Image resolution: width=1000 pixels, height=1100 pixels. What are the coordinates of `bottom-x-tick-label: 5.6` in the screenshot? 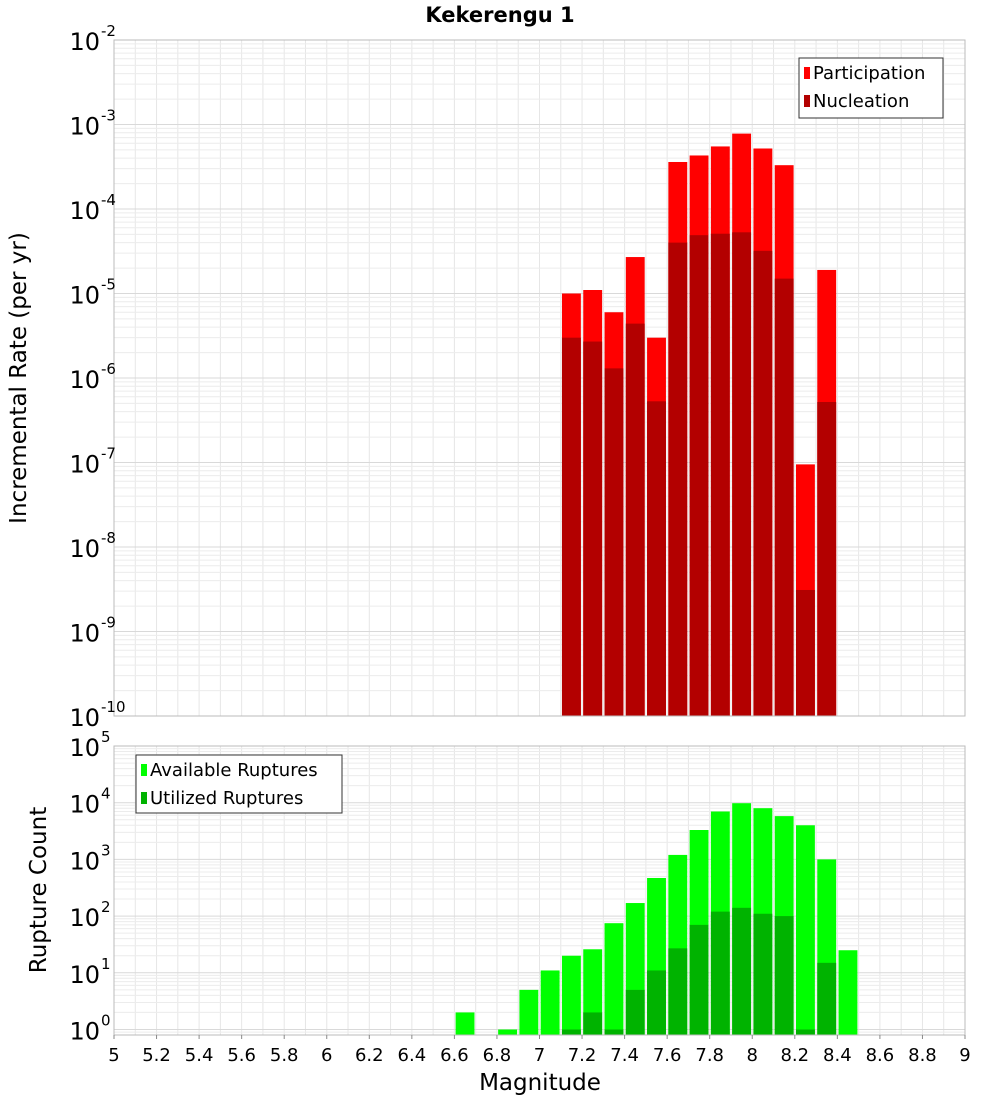 It's located at (241, 1055).